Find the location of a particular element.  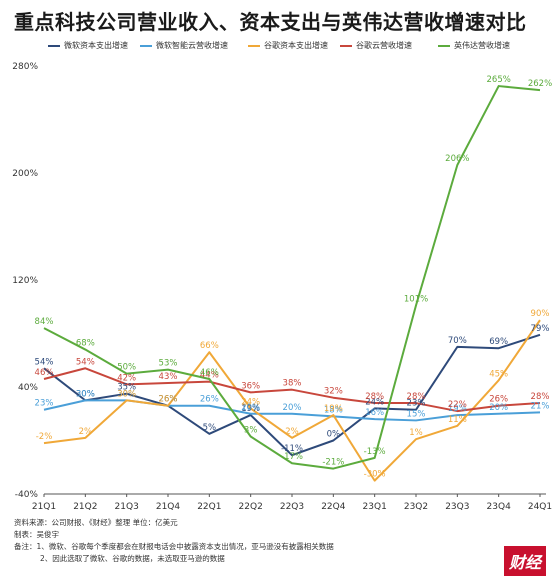

legend-label: 谷歌云营收增速 is located at coordinates (384, 45).